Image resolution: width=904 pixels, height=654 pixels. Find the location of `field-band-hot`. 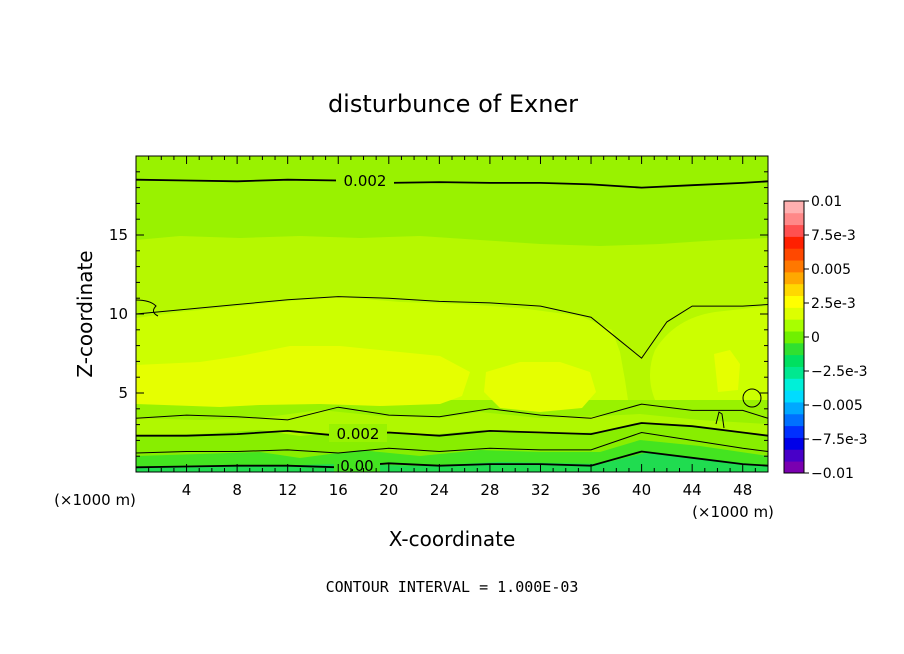

field-band-hot is located at coordinates (303, 376).